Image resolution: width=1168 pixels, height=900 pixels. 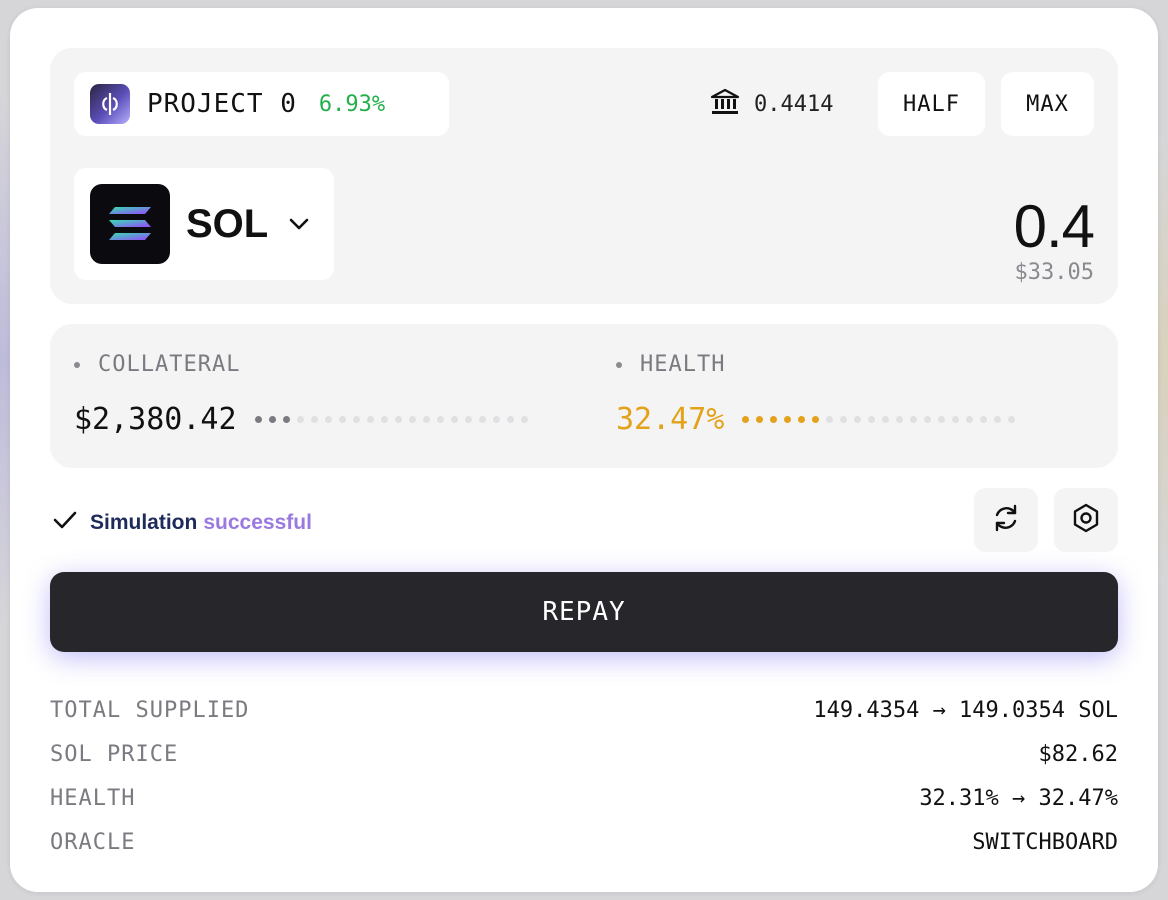 What do you see at coordinates (391, 419) in the screenshot?
I see `collateral-meter` at bounding box center [391, 419].